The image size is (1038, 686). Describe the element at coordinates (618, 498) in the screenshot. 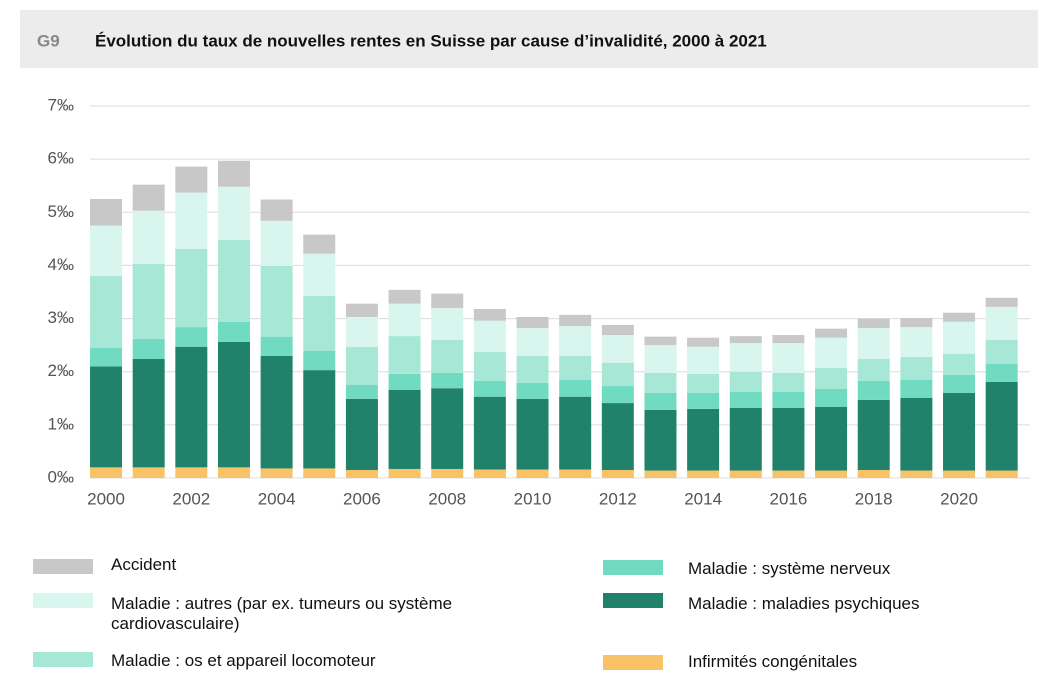

I see `x-tick-label: 2012` at that location.